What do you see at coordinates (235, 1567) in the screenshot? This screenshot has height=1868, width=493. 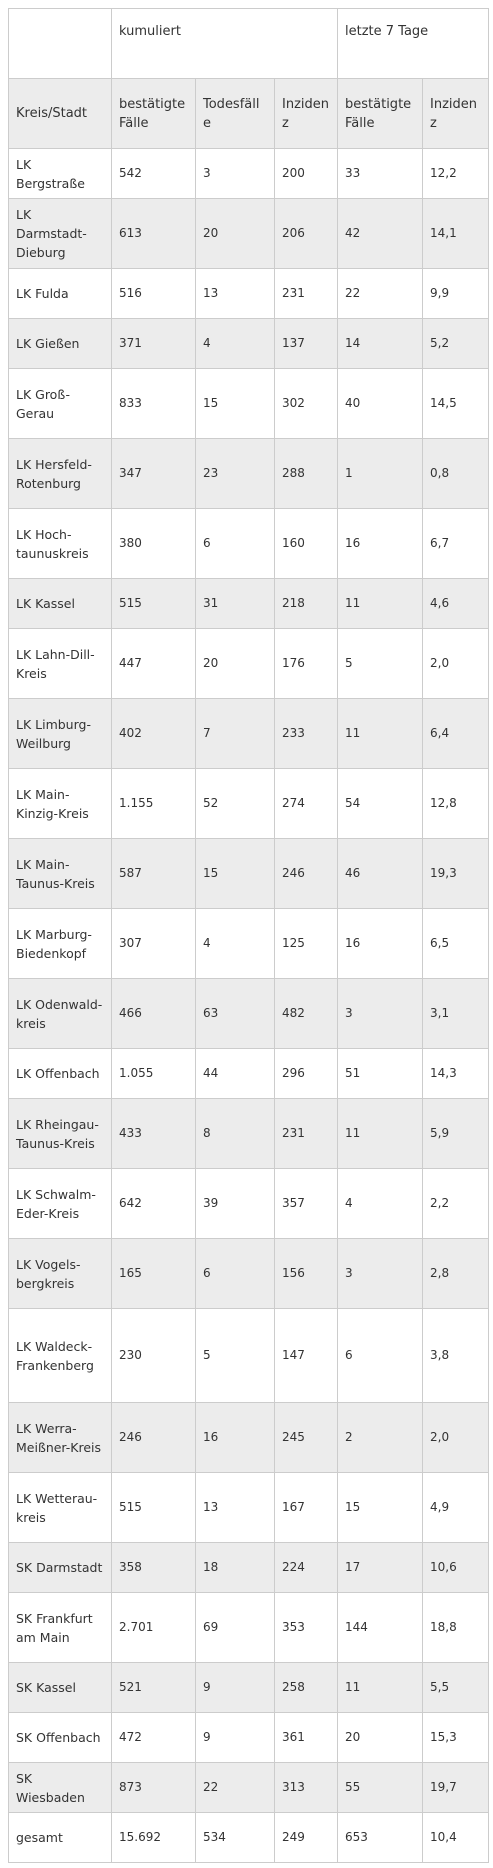 I see `deaths-cell: 18` at bounding box center [235, 1567].